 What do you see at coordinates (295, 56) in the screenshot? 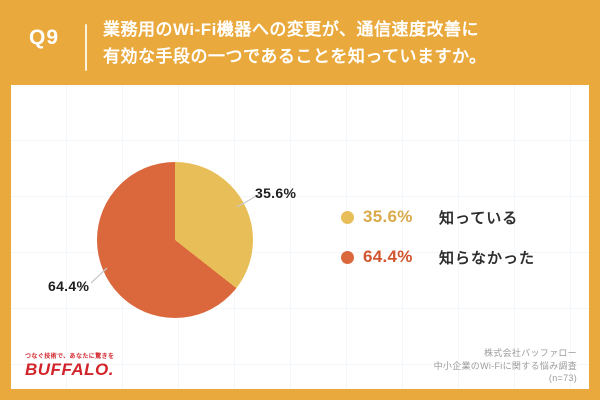
I see `question-title-line2: 有効な手段の一つであることを知っていますか。` at bounding box center [295, 56].